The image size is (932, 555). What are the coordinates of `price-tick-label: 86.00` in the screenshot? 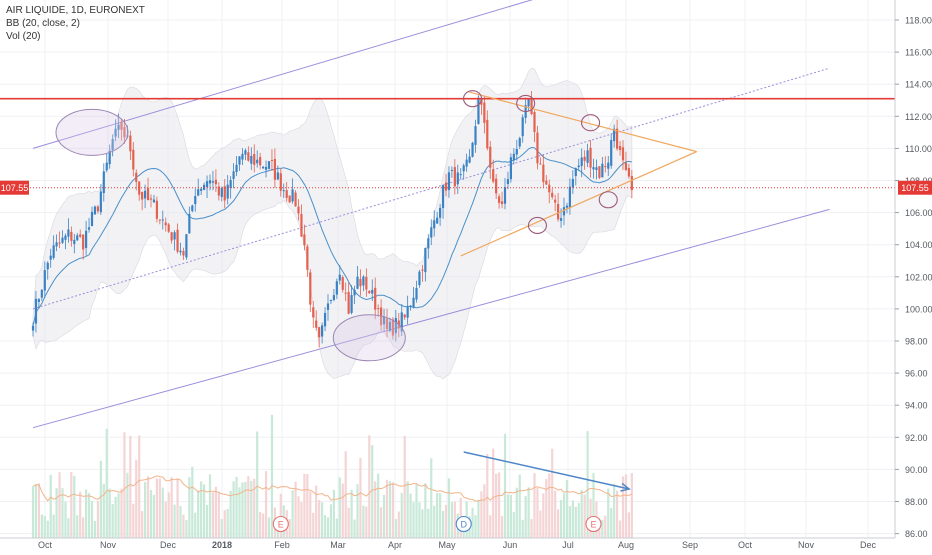 It's located at (916, 534).